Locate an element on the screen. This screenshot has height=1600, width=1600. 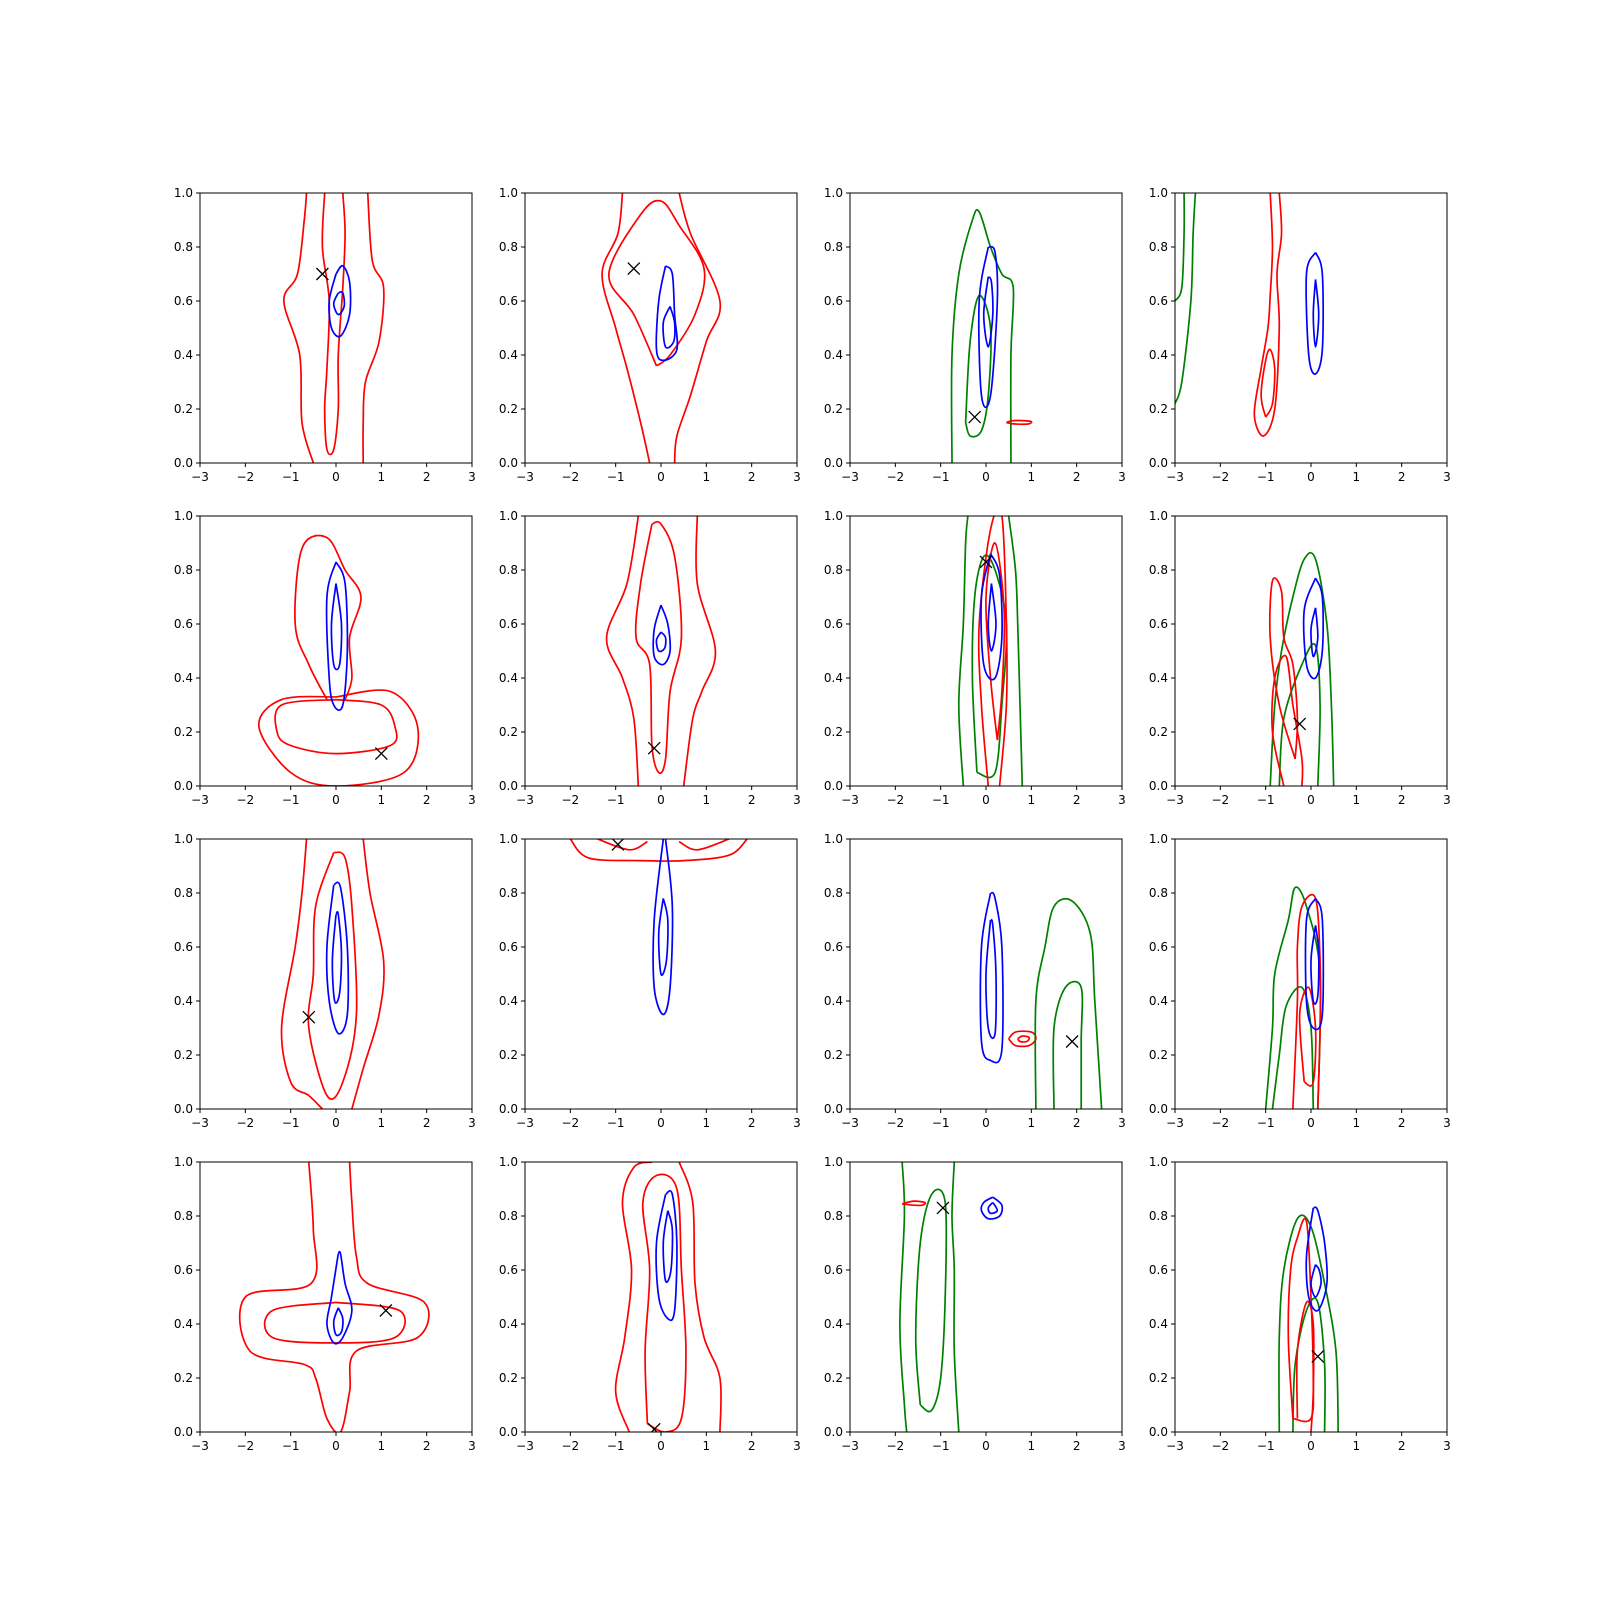
panel-r1-c2: −3 −2 −1 0 1 2 3 0.0 0.2 0.4 0.6 0.8 1.0 is located at coordinates (650, 335).